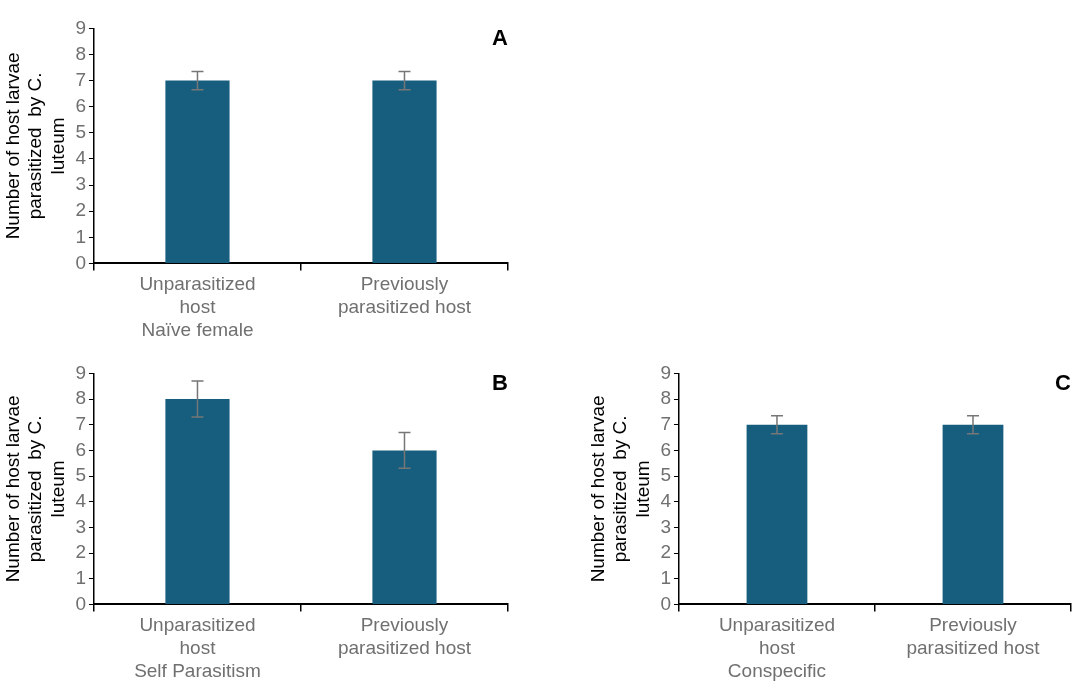 The width and height of the screenshot is (1083, 691). I want to click on chart-title: C, so click(1063, 383).